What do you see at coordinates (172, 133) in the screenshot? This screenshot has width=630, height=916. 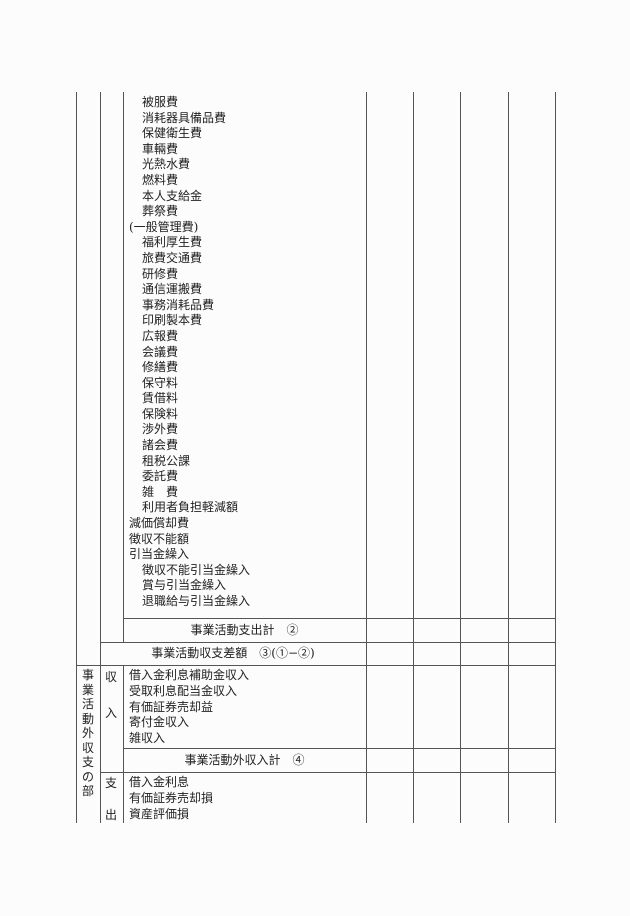 I see `expense-item: 保健衛生費` at bounding box center [172, 133].